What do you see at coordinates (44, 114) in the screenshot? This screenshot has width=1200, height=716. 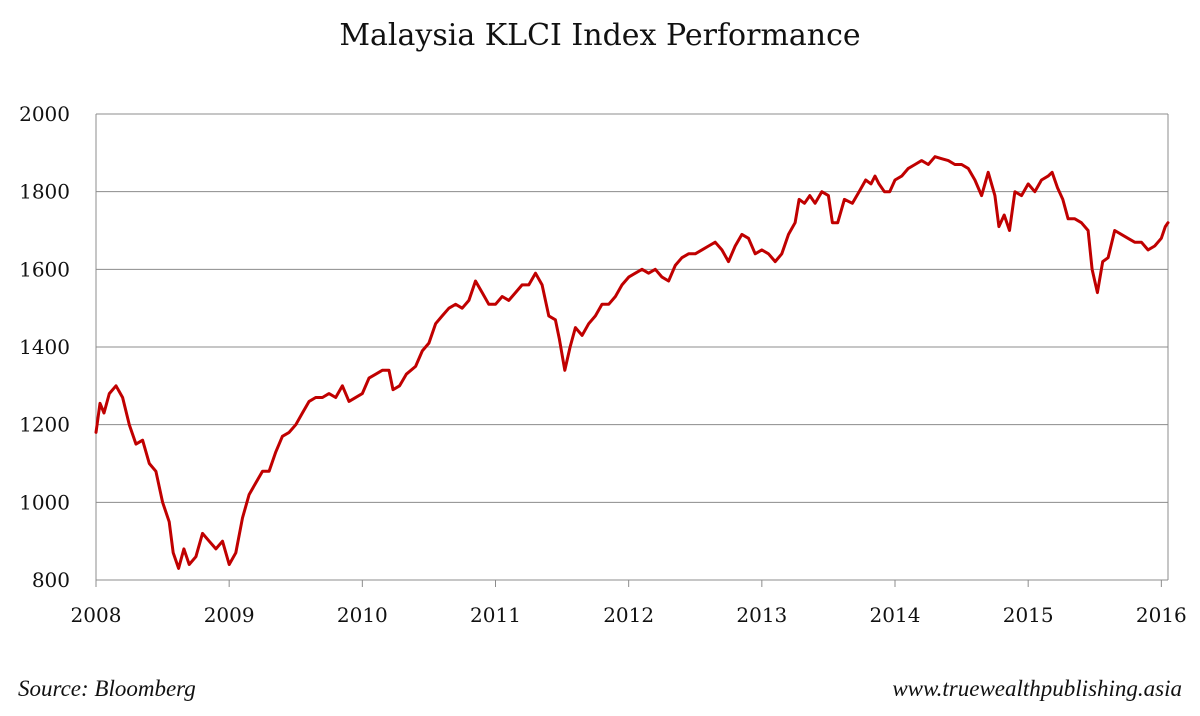 I see `y-tick-label-2000: 2000` at bounding box center [44, 114].